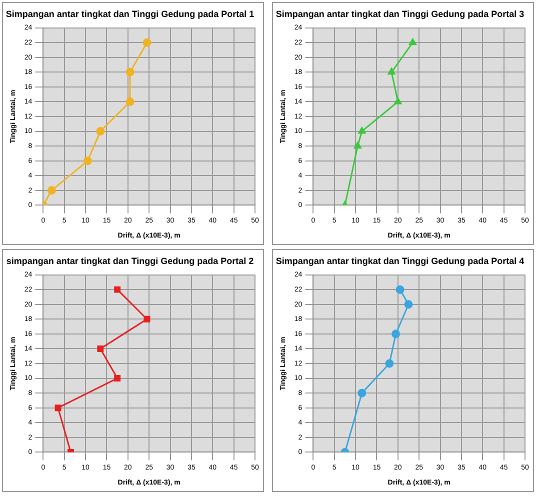  Describe the element at coordinates (130, 261) in the screenshot. I see `chart-title: simpangan antar tingkat dan Tinggi Gedung pada Portal 2` at that location.